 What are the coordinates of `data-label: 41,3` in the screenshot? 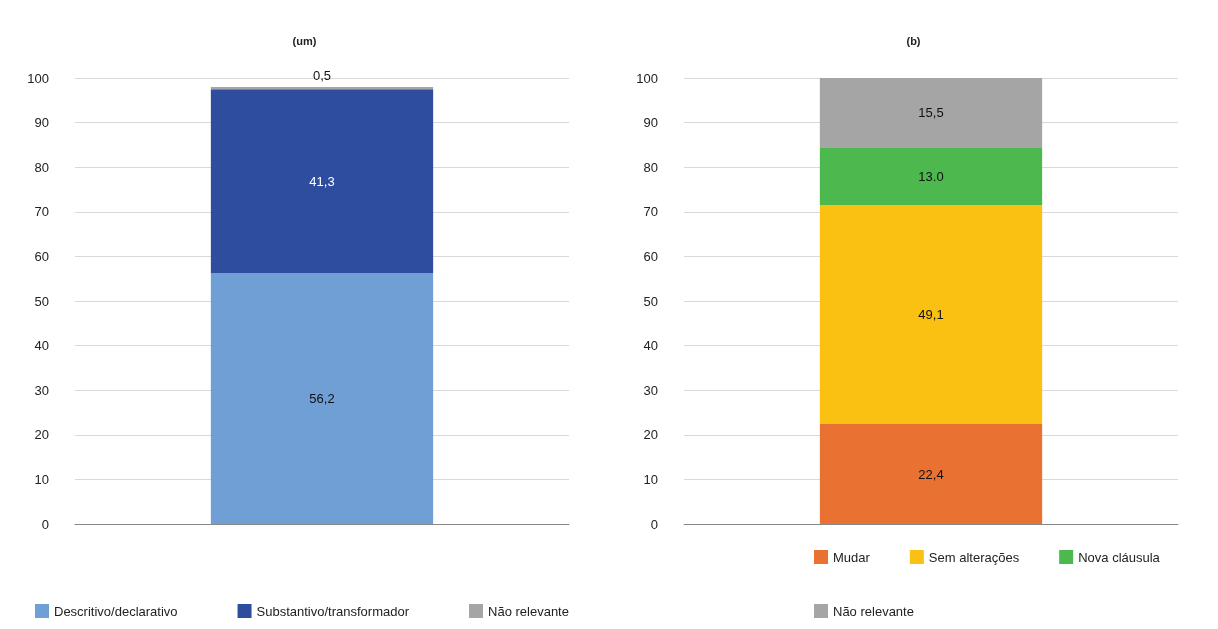 It's located at (322, 181).